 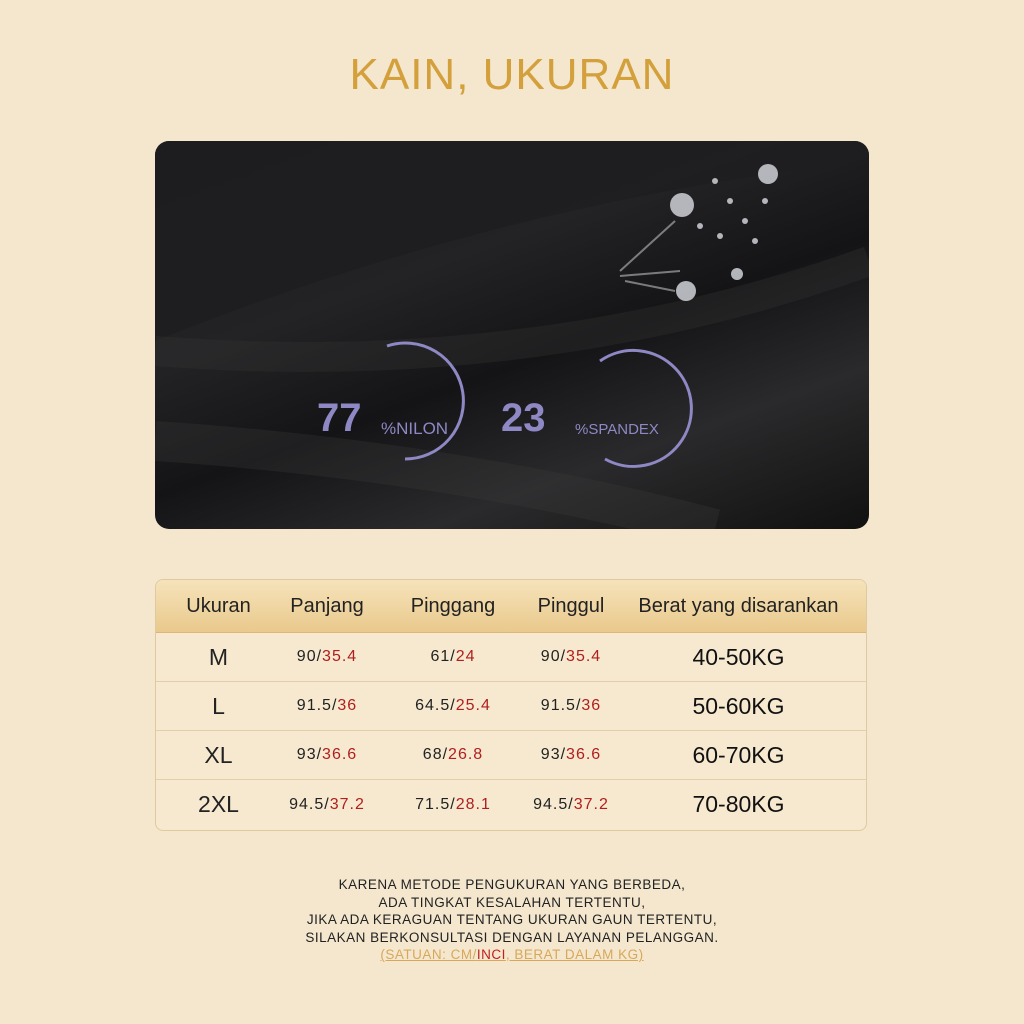 What do you see at coordinates (571, 605) in the screenshot?
I see `header-pinggul: Pinggul` at bounding box center [571, 605].